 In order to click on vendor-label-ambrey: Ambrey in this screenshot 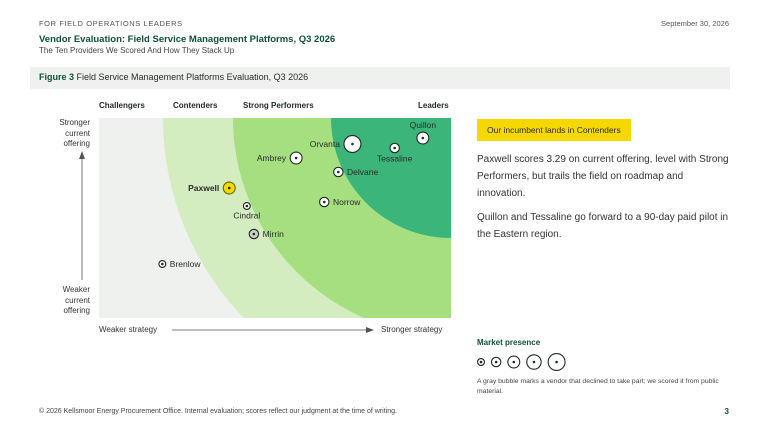, I will do `click(272, 158)`.